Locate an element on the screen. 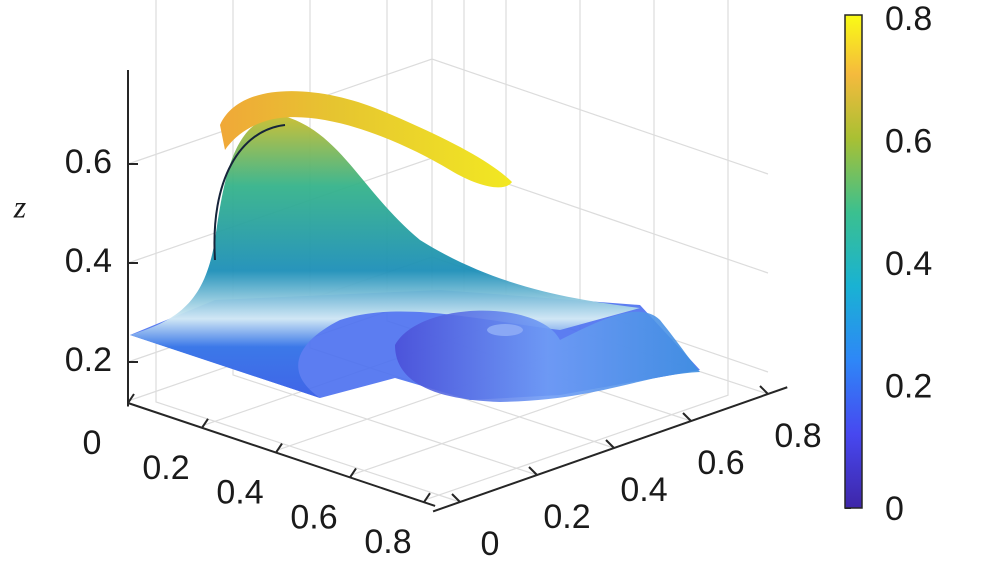 This screenshot has width=997, height=571. y-tick-label: 0.4 is located at coordinates (643, 490).